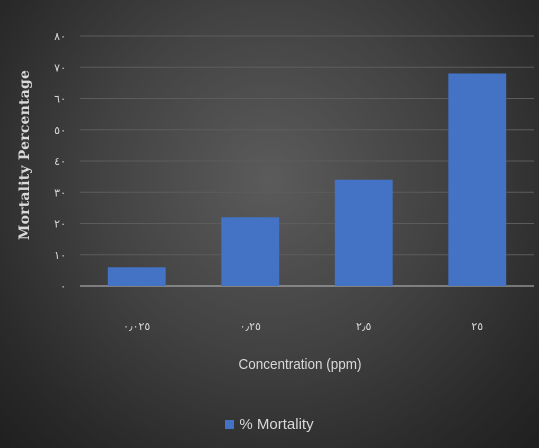 The height and width of the screenshot is (448, 539). What do you see at coordinates (60, 192) in the screenshot?
I see `y-tick-label: ٣٠` at bounding box center [60, 192].